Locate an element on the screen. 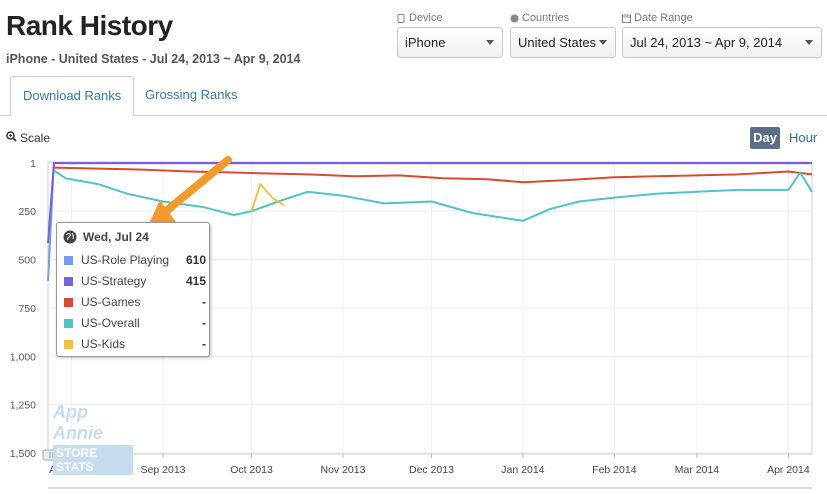 This screenshot has height=494, width=827. tooltip-row: US-Overall - is located at coordinates (135, 323).